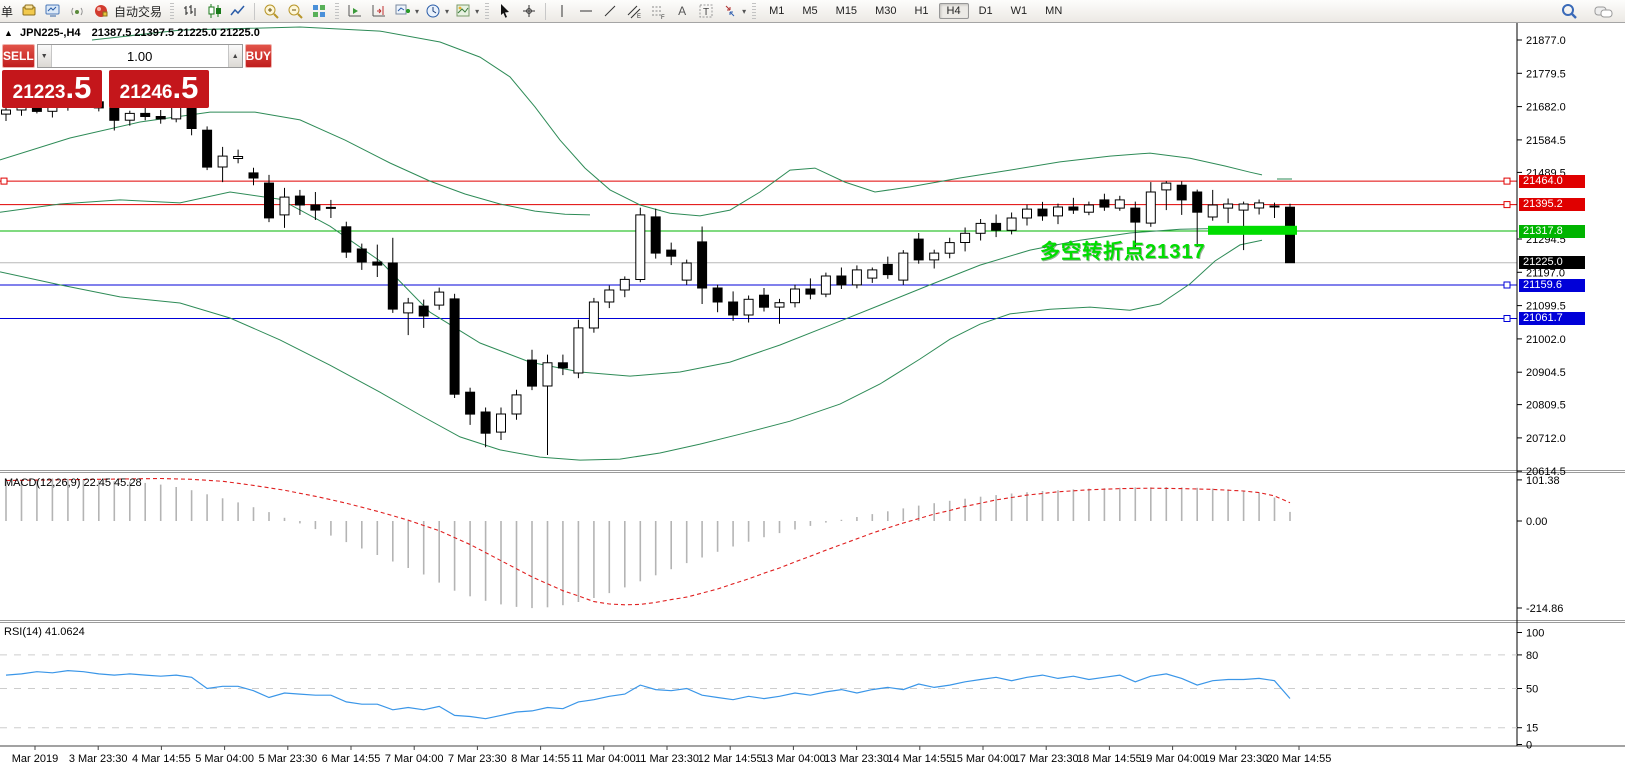 Image resolution: width=1625 pixels, height=768 pixels. What do you see at coordinates (477, 11) in the screenshot?
I see `template-dropdown-caret: ▾` at bounding box center [477, 11].